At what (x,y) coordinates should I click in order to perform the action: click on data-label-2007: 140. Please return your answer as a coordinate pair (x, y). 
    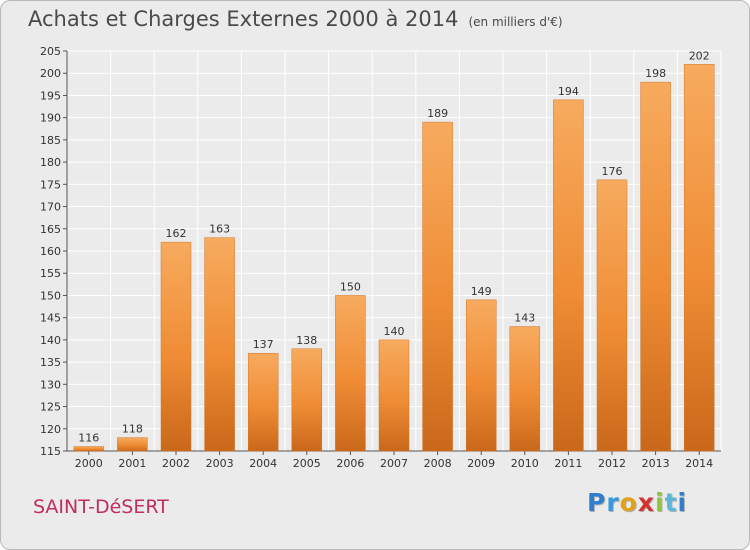
    Looking at the image, I should click on (394, 331).